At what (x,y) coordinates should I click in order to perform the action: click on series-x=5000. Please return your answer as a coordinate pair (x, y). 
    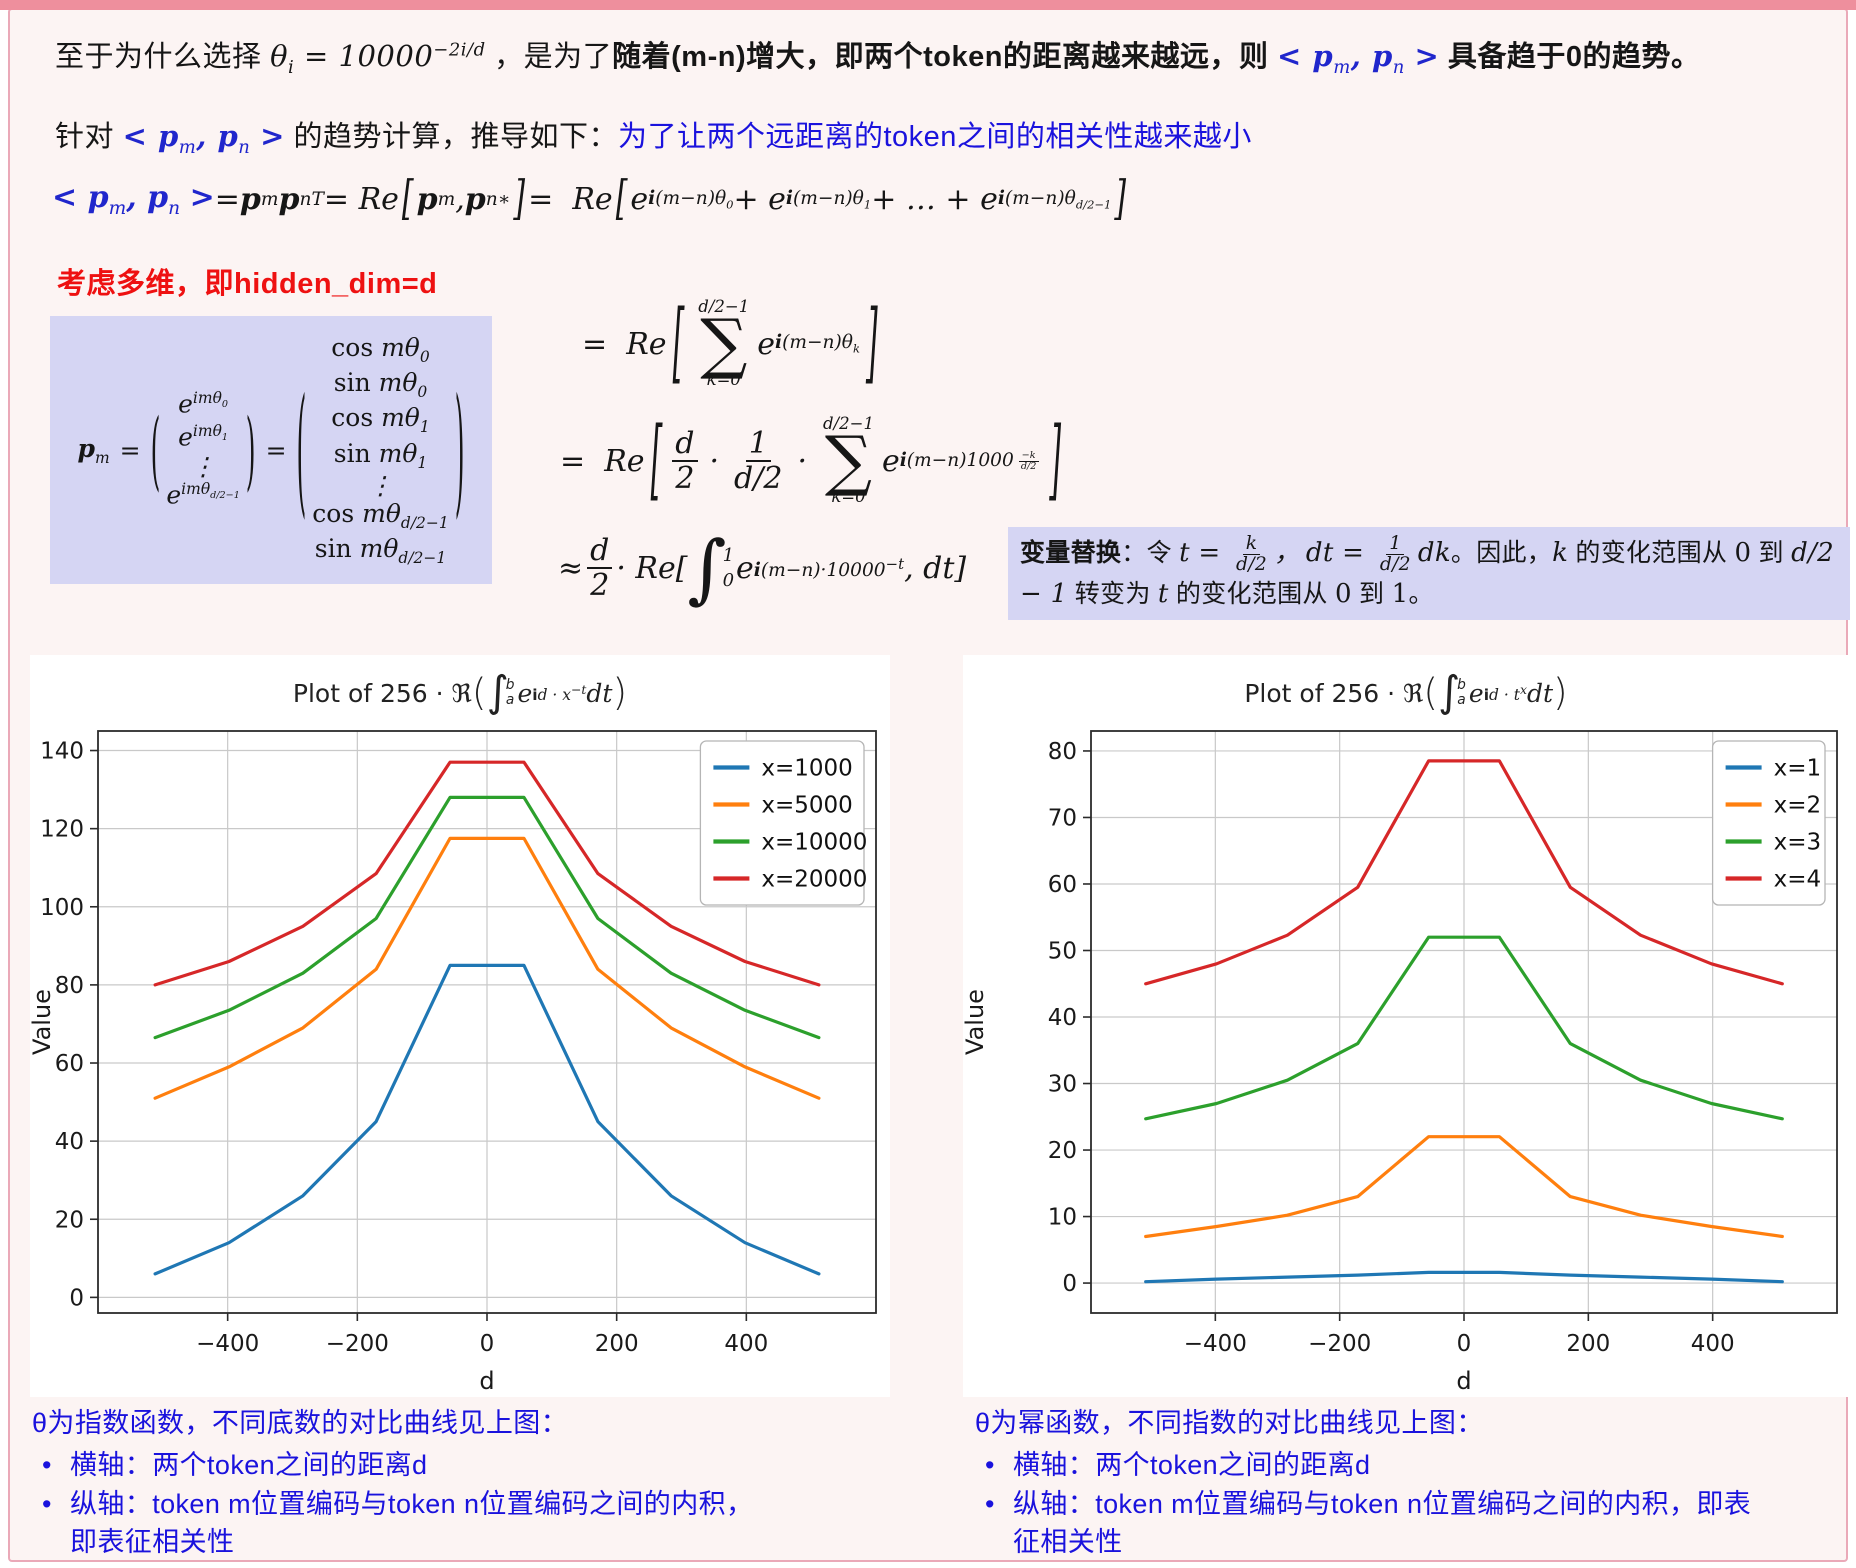
    Looking at the image, I should click on (487, 968).